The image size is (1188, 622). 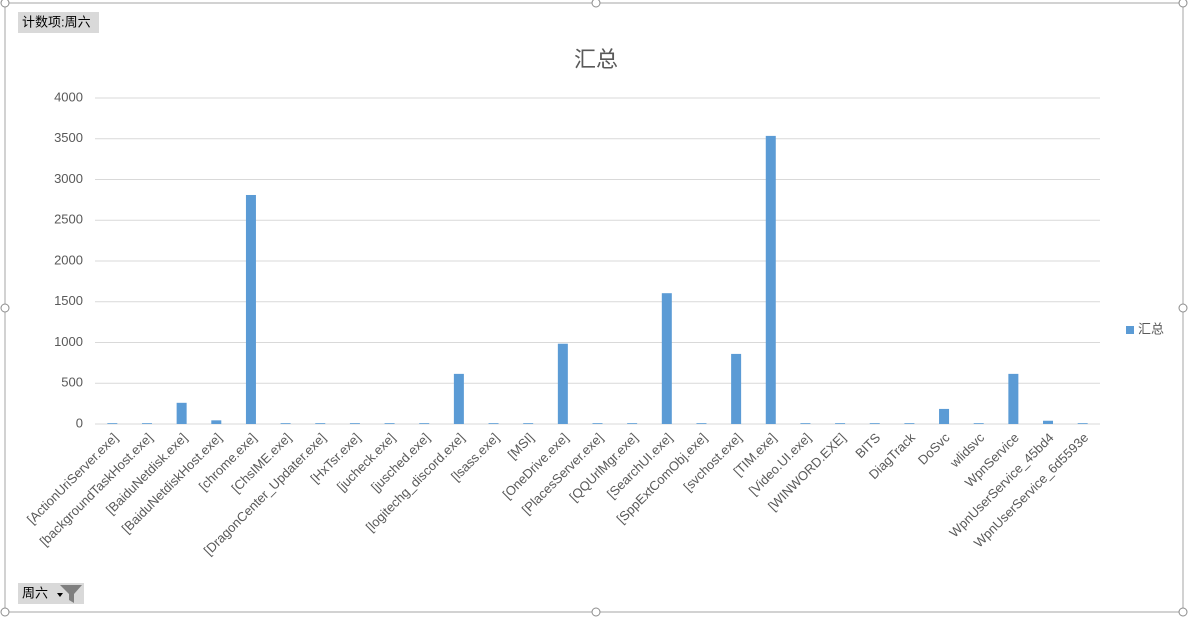 What do you see at coordinates (79, 422) in the screenshot?
I see `y-tick-label: 0` at bounding box center [79, 422].